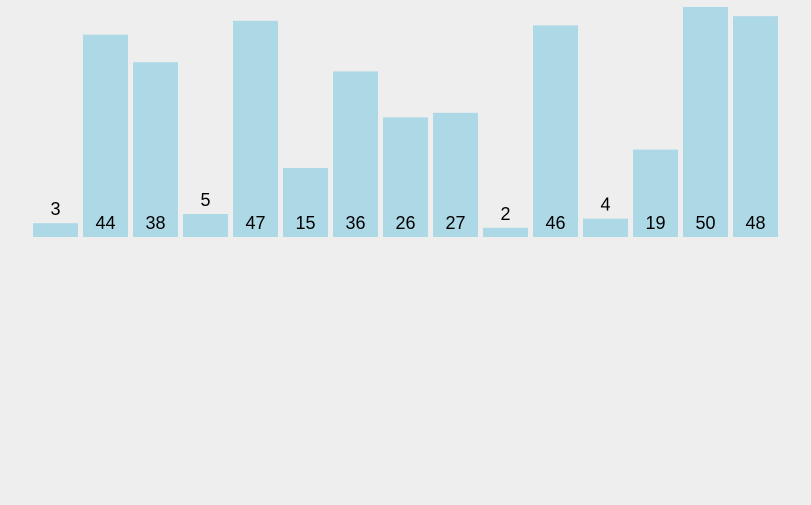 This screenshot has width=811, height=505. I want to click on bar-value-label: 3, so click(55, 209).